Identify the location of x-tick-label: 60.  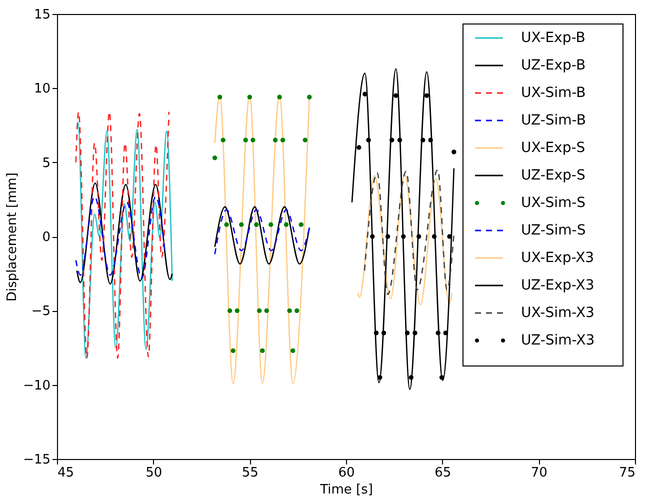
(346, 473).